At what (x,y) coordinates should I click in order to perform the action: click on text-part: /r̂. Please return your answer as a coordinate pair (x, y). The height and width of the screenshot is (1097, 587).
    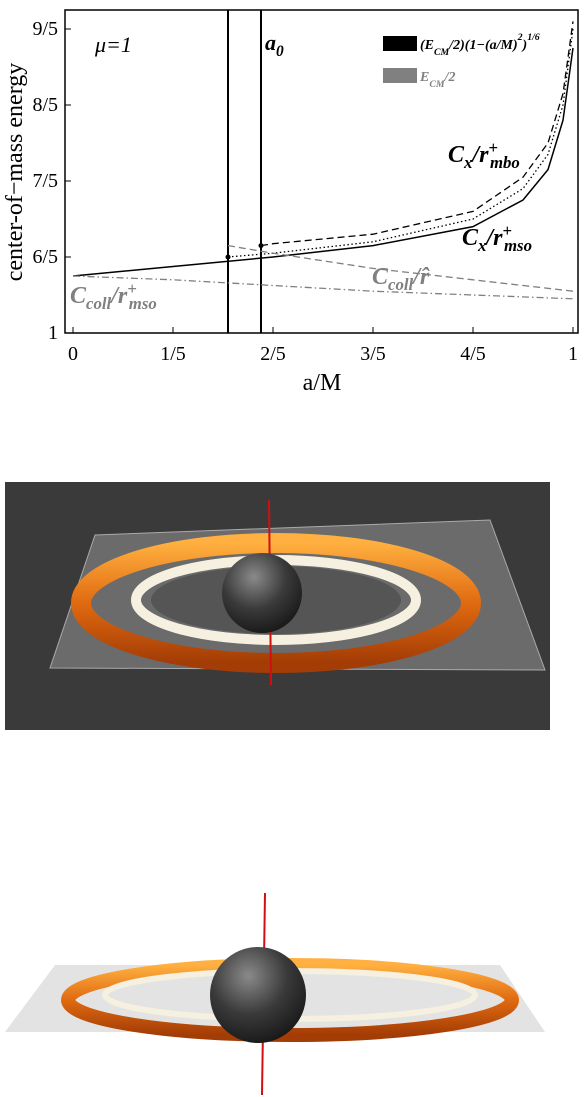
    Looking at the image, I should click on (420, 277).